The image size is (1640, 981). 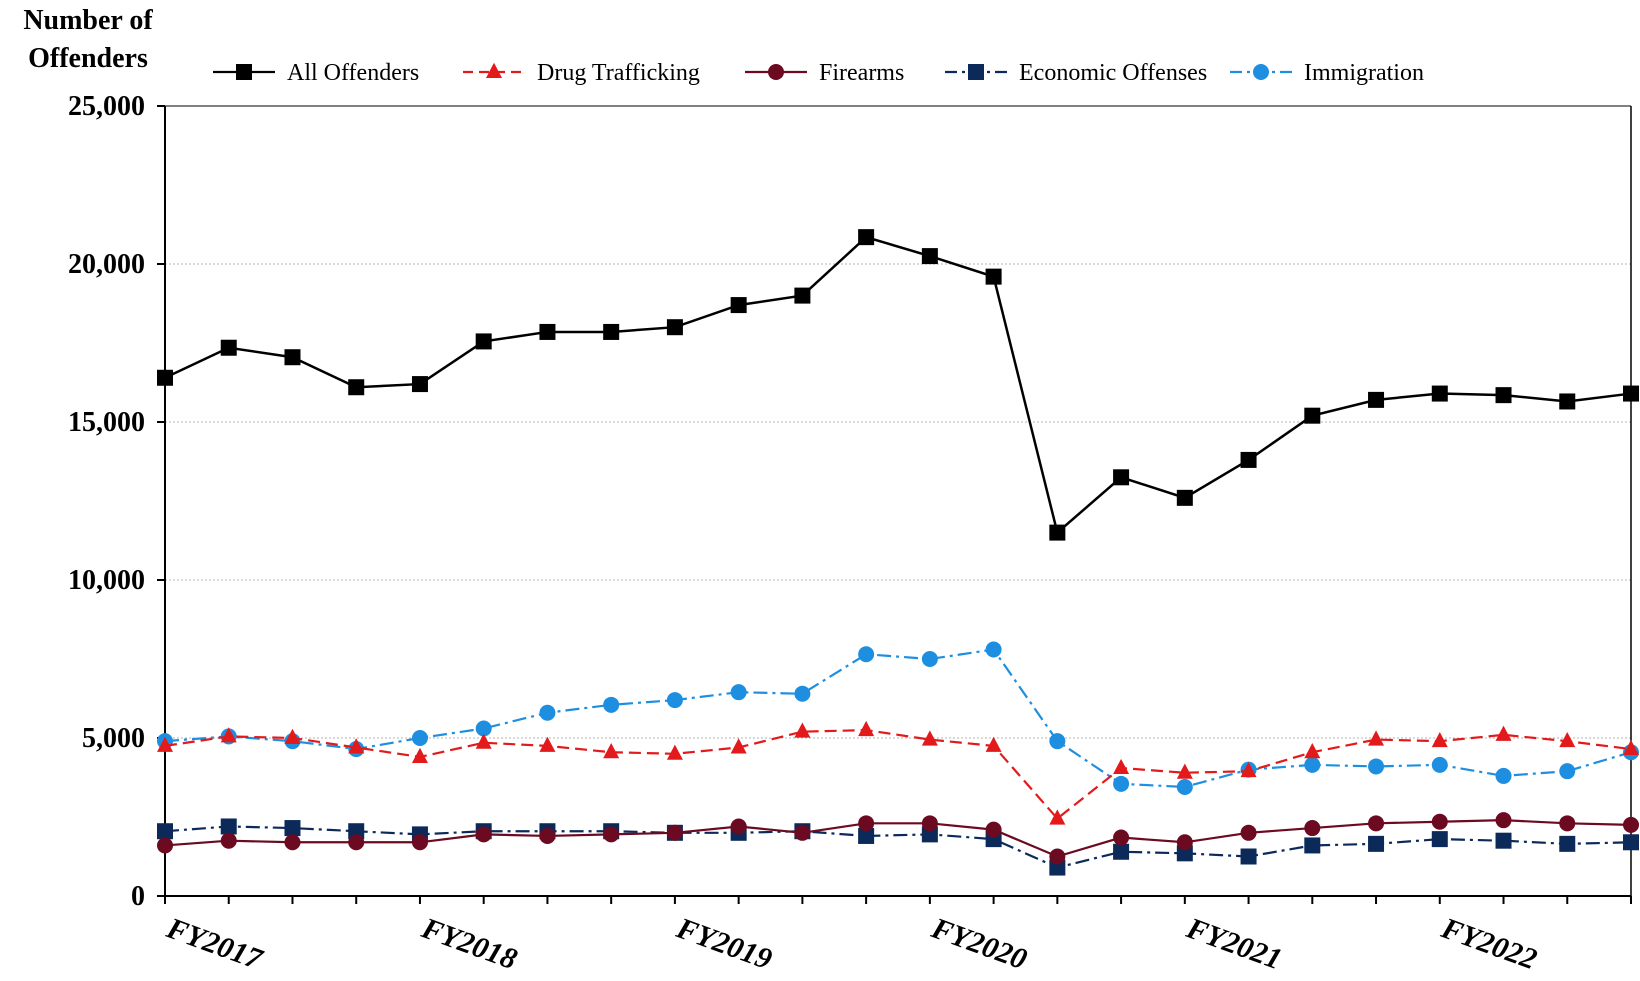 I want to click on axis-labels: Number of Offenders, so click(x=88, y=39).